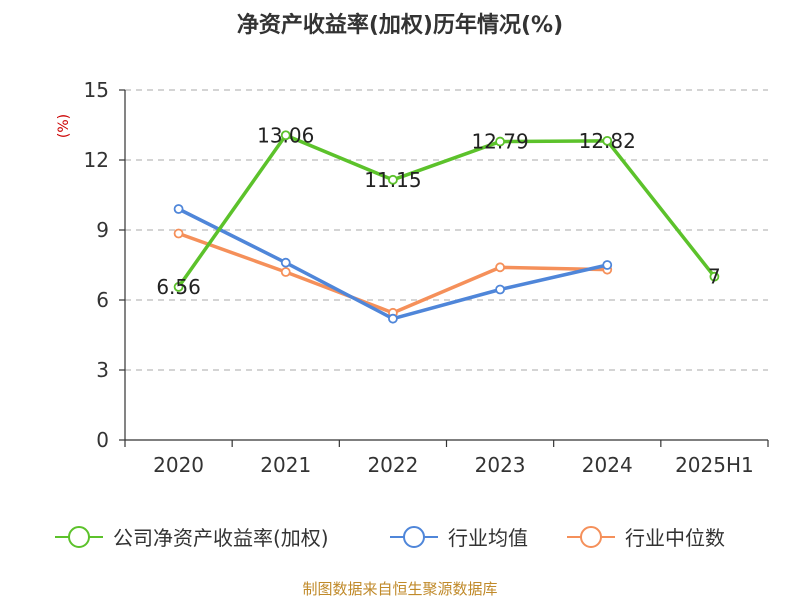  I want to click on y-tick-label: 15, so click(96, 90).